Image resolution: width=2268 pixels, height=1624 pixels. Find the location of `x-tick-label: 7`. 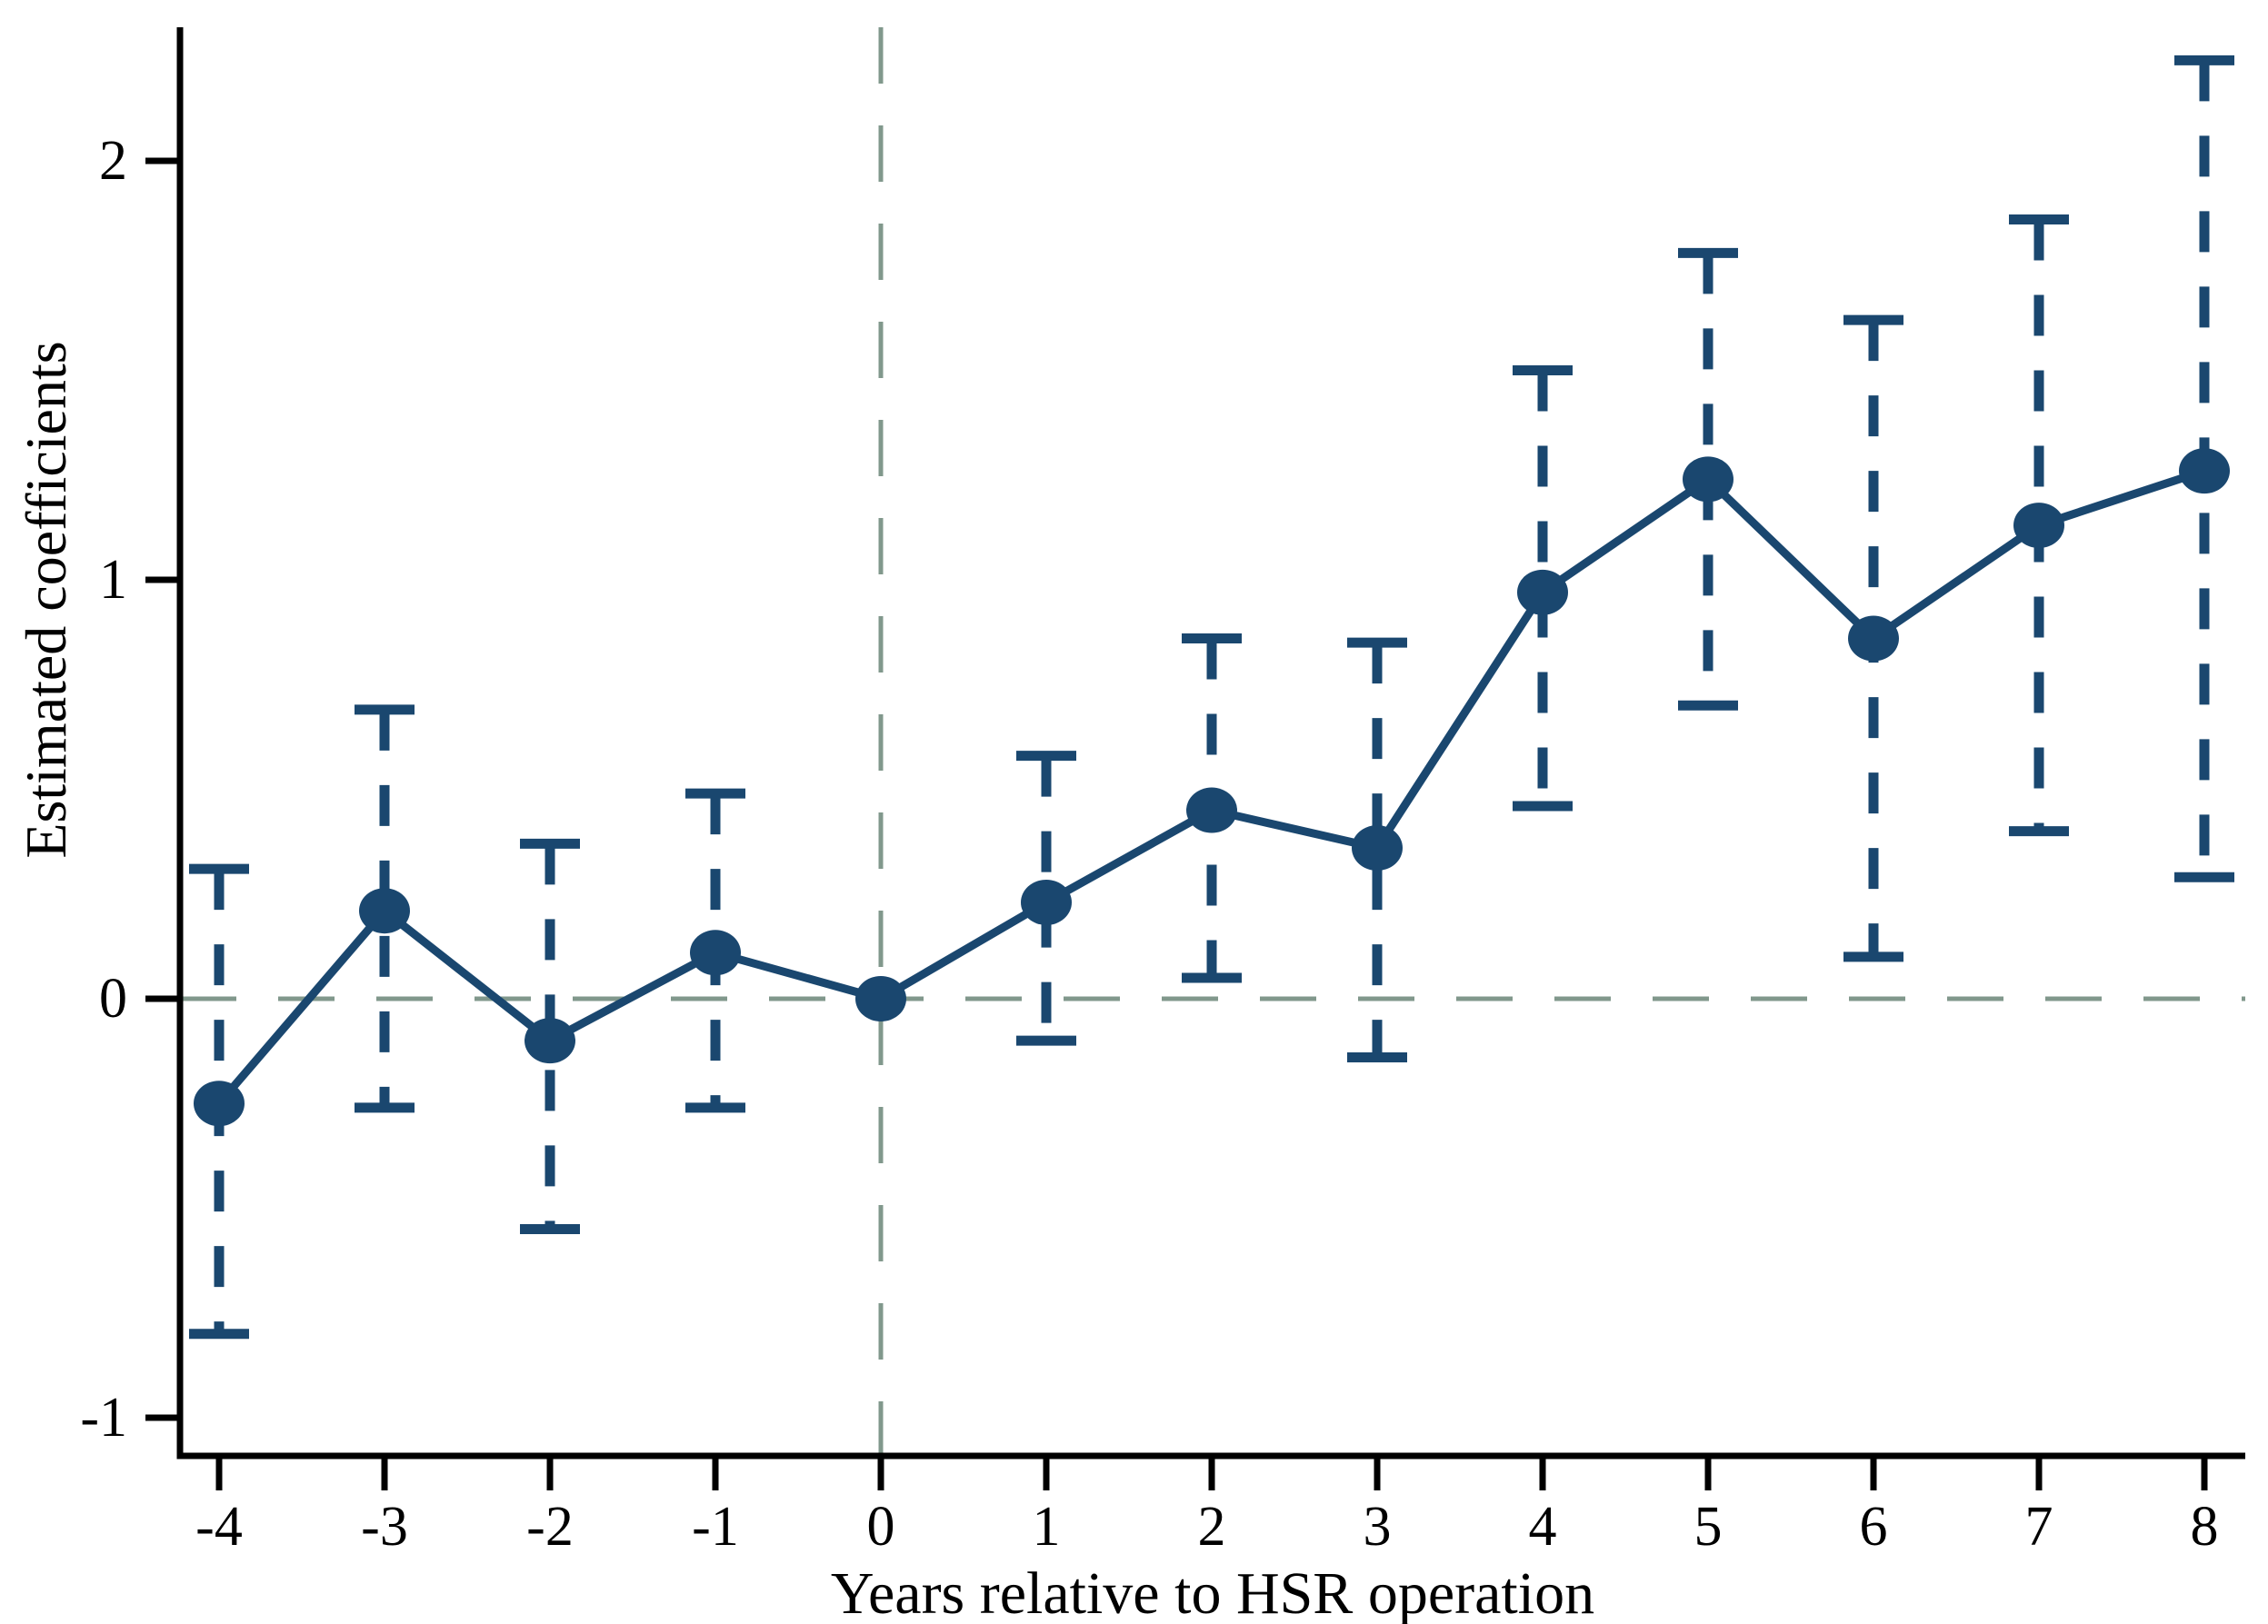

x-tick-label: 7 is located at coordinates (2039, 1527).